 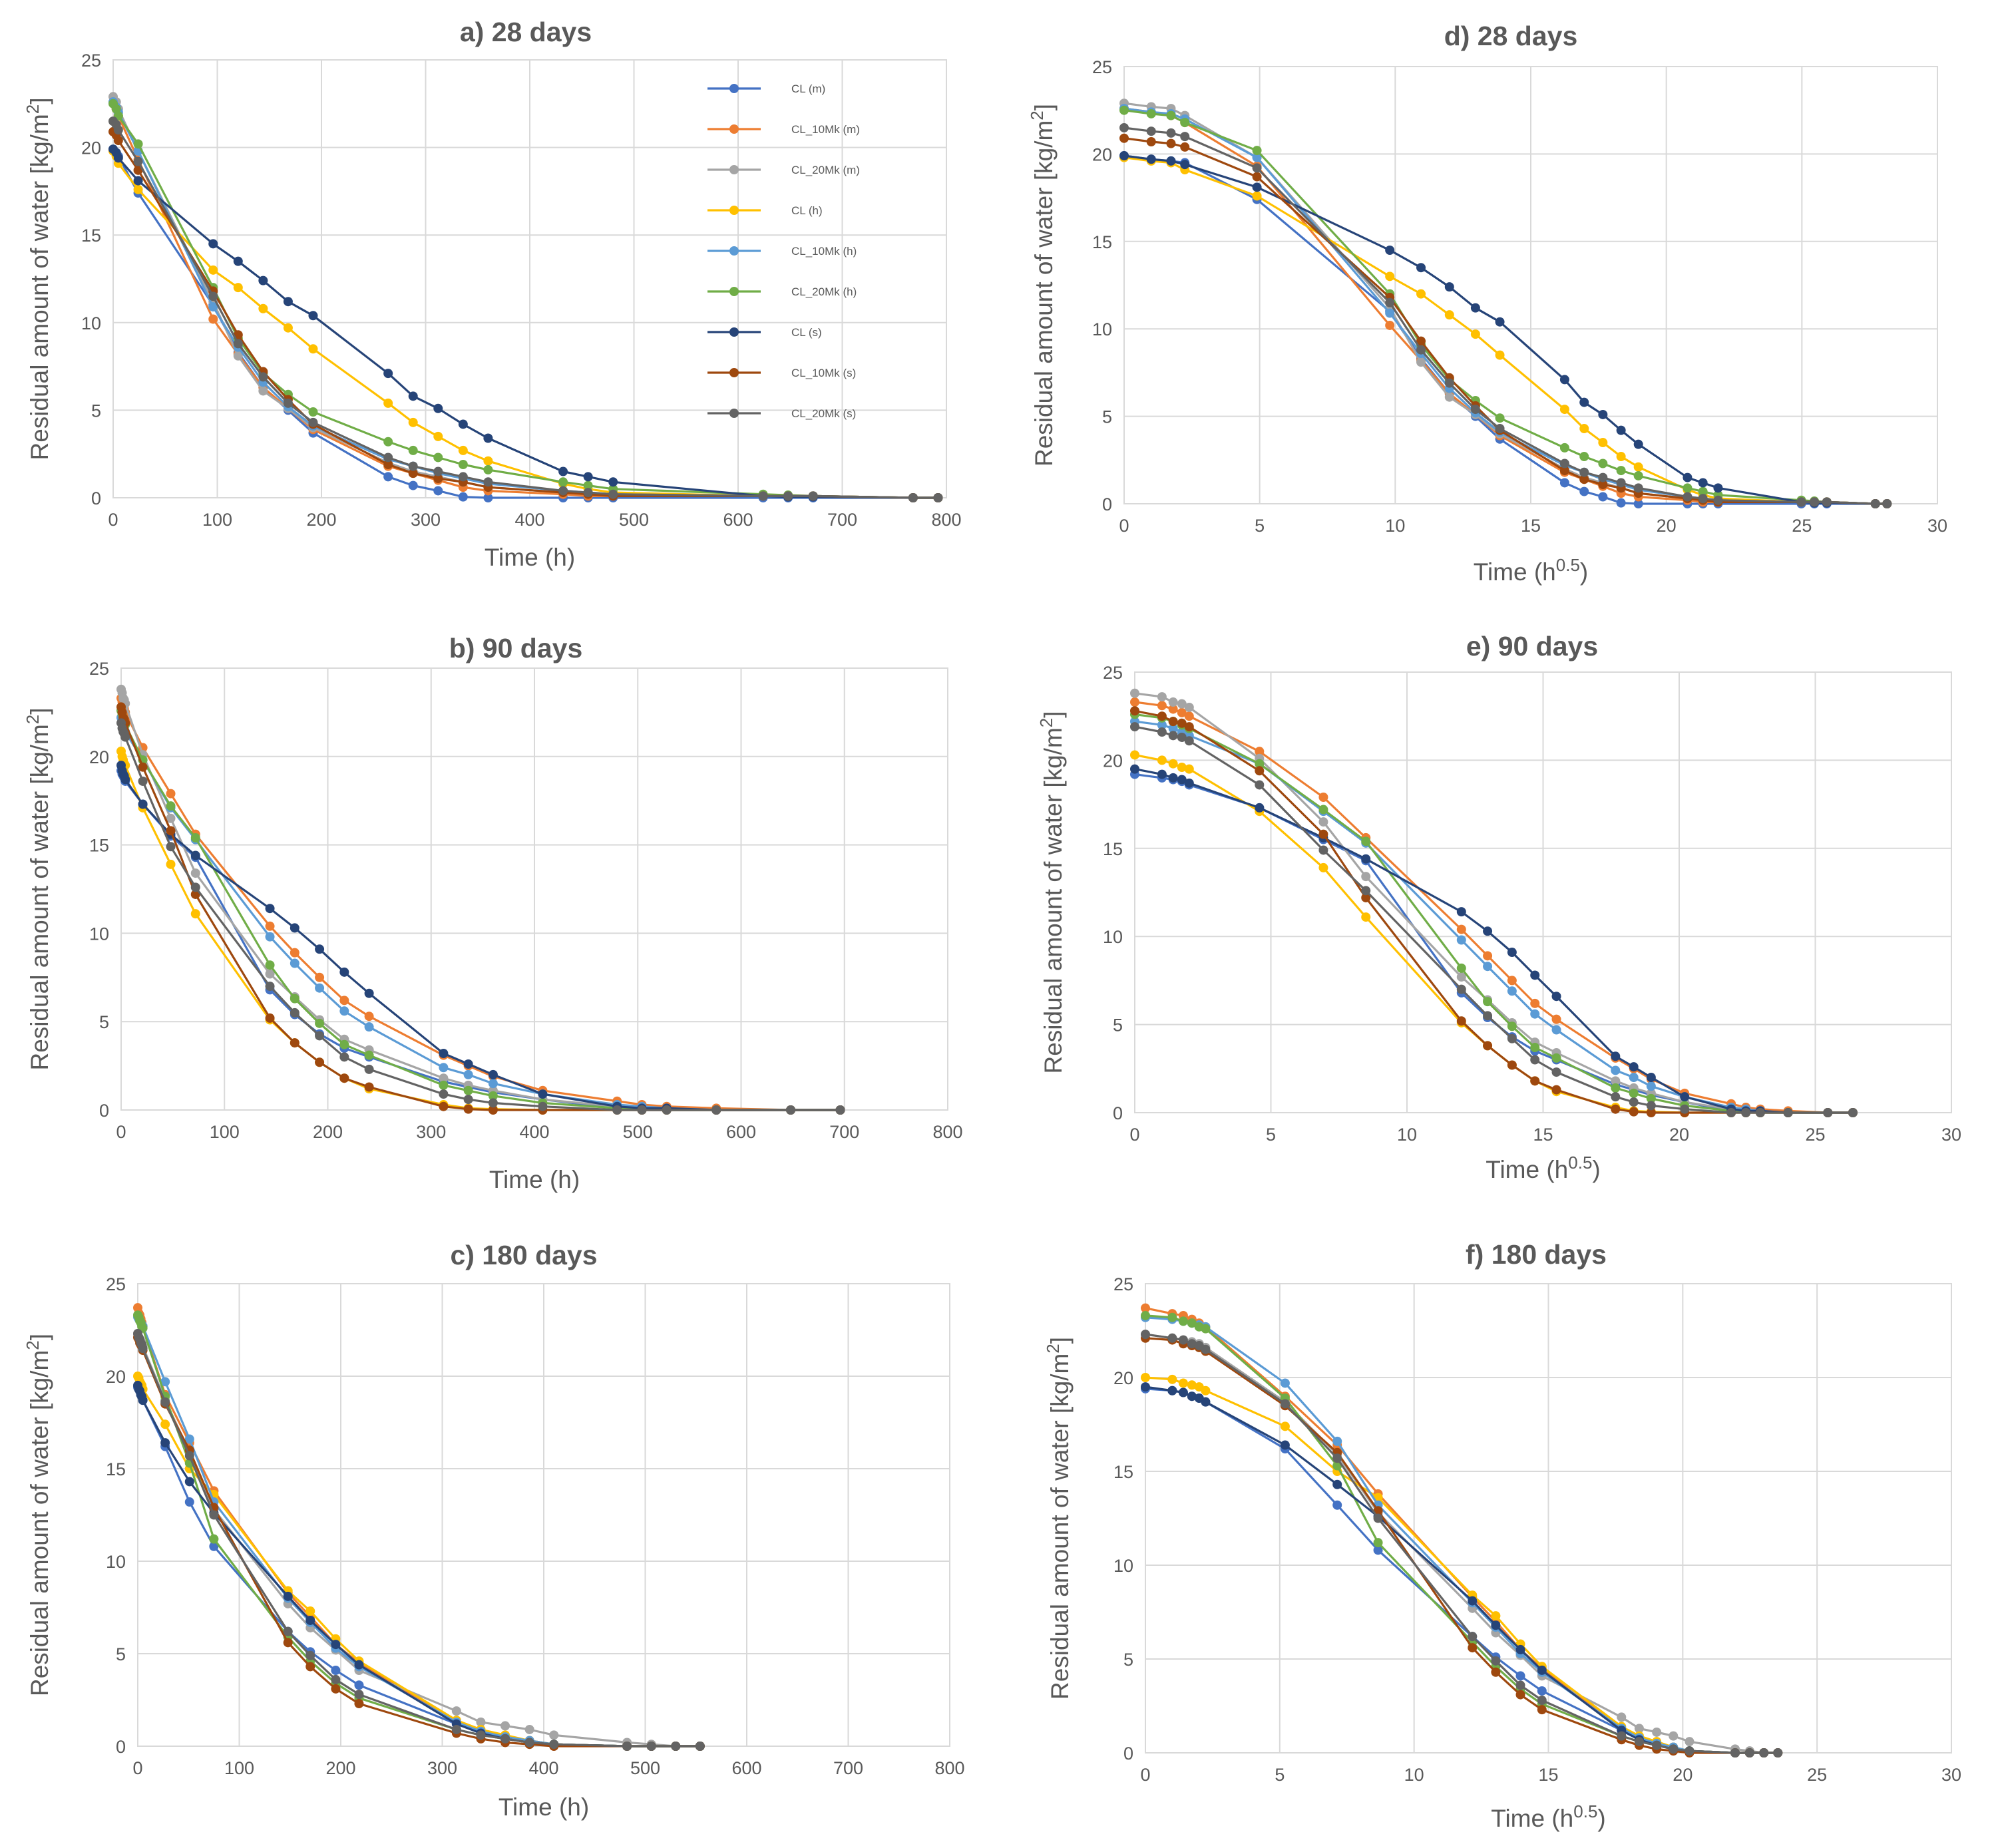 I want to click on series-CL_20Mk (m), so click(x=1505, y=303).